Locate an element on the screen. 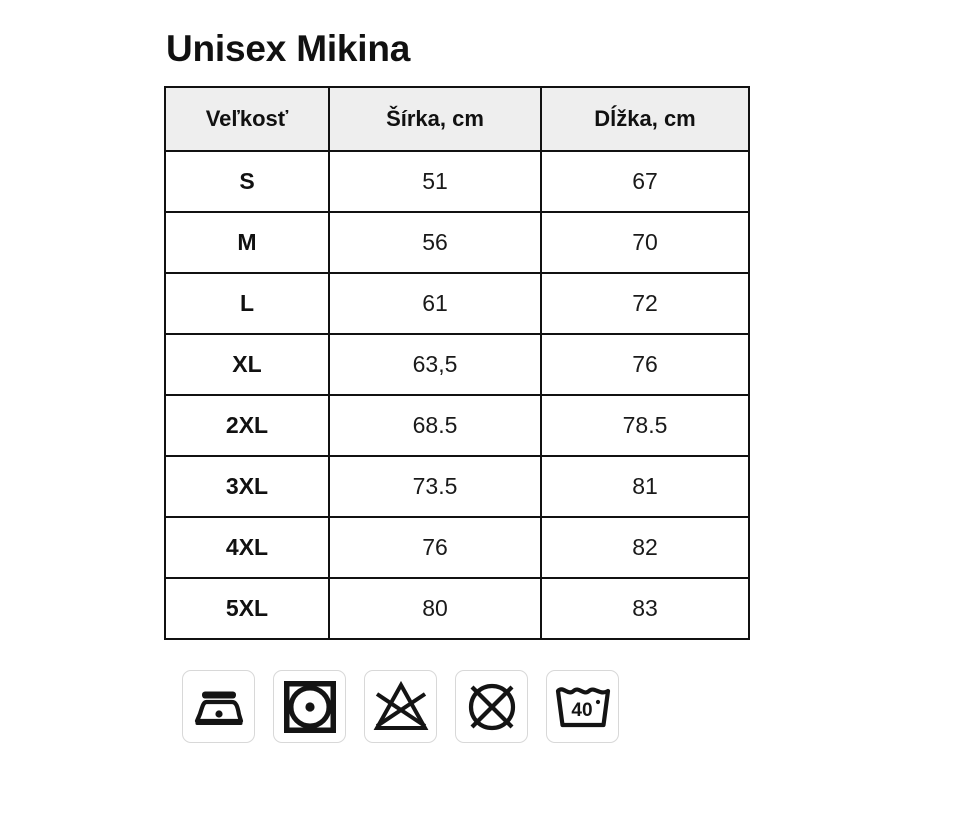  cell-length: 72 is located at coordinates (645, 303).